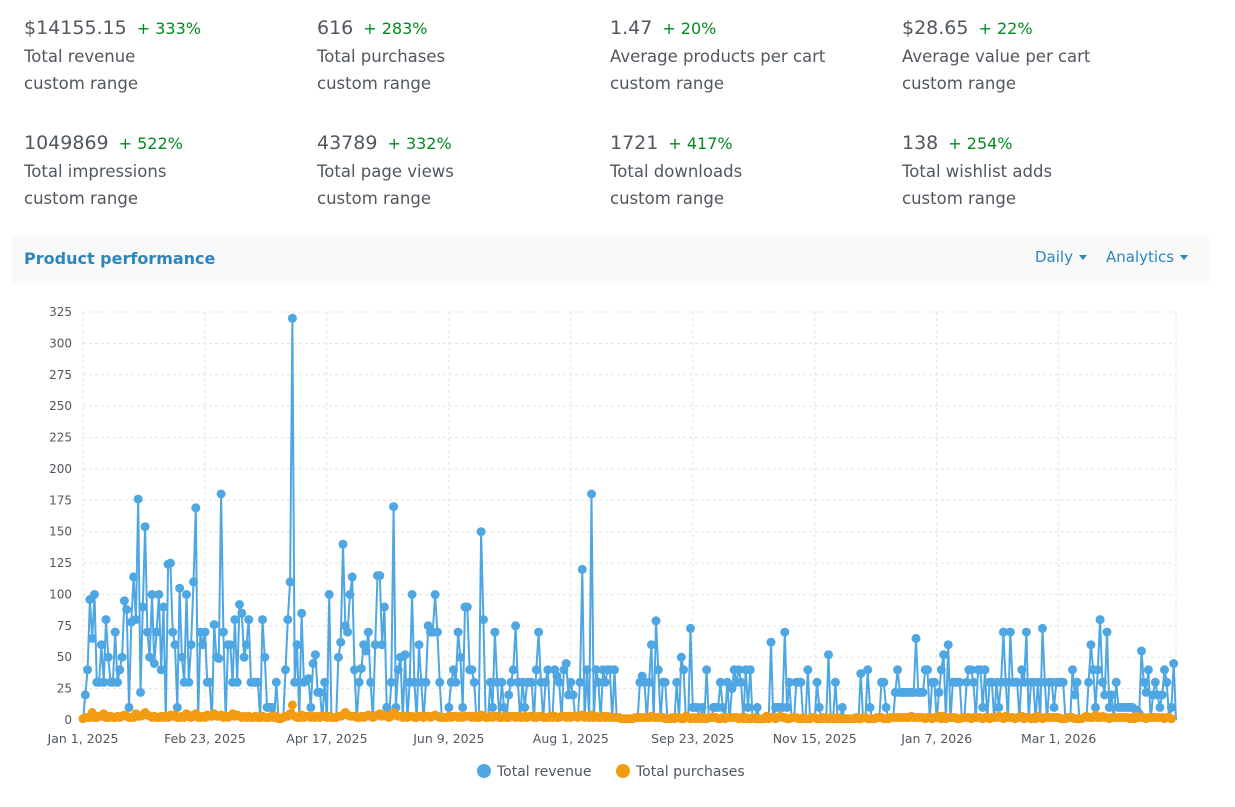 The width and height of the screenshot is (1235, 807). What do you see at coordinates (95, 171) in the screenshot?
I see `stat-label: Total impressions` at bounding box center [95, 171].